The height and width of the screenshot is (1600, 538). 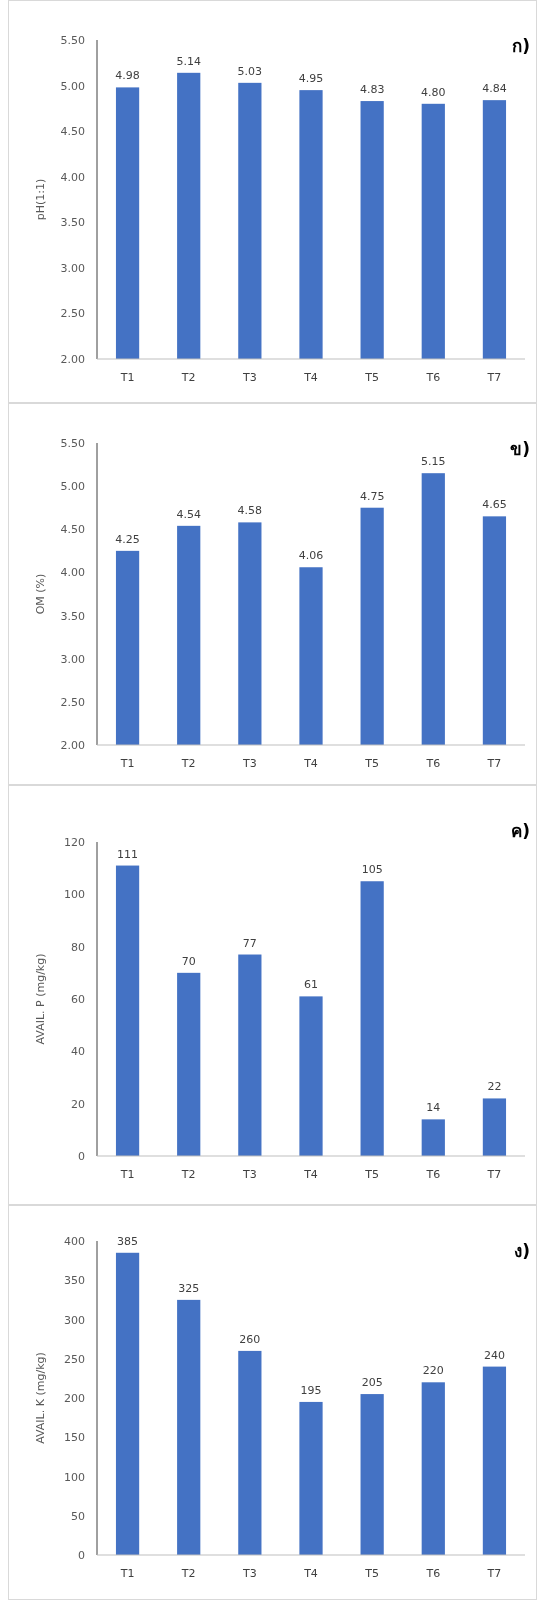 I want to click on data-label: 77, so click(x=249, y=943).